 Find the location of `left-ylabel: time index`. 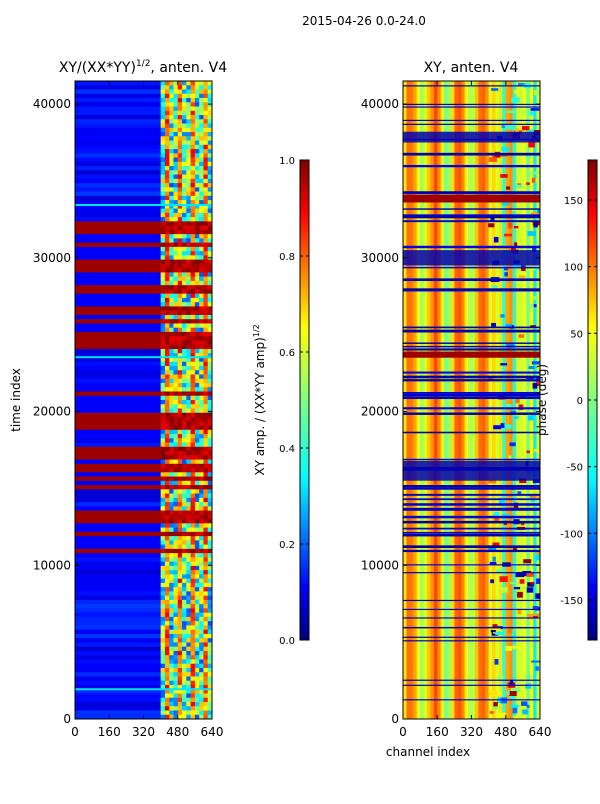

left-ylabel: time index is located at coordinates (16, 400).